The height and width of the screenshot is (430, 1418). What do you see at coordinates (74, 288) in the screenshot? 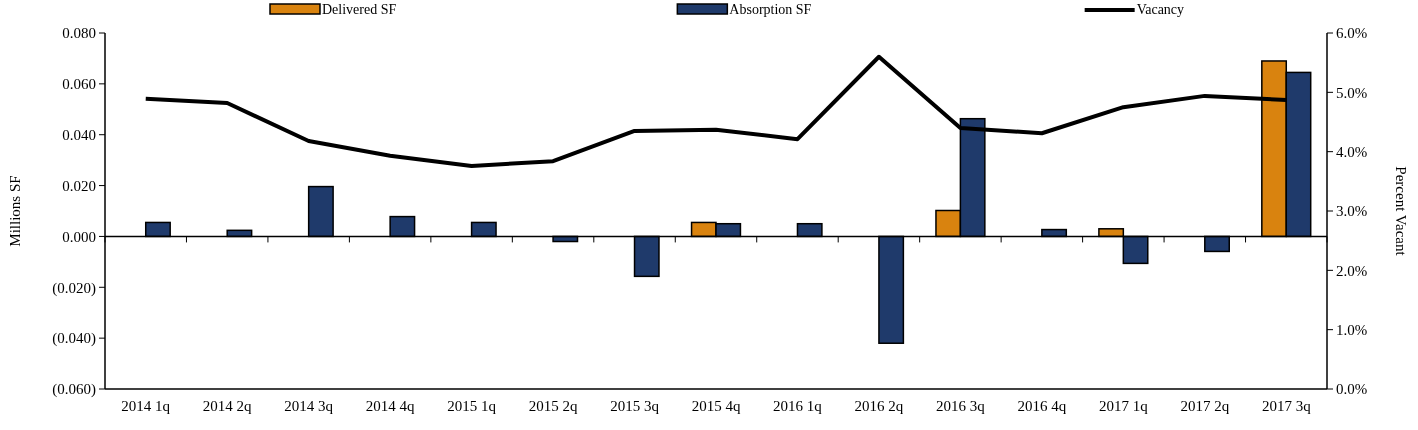
I see `y-tick-label: (0.020)` at bounding box center [74, 288].